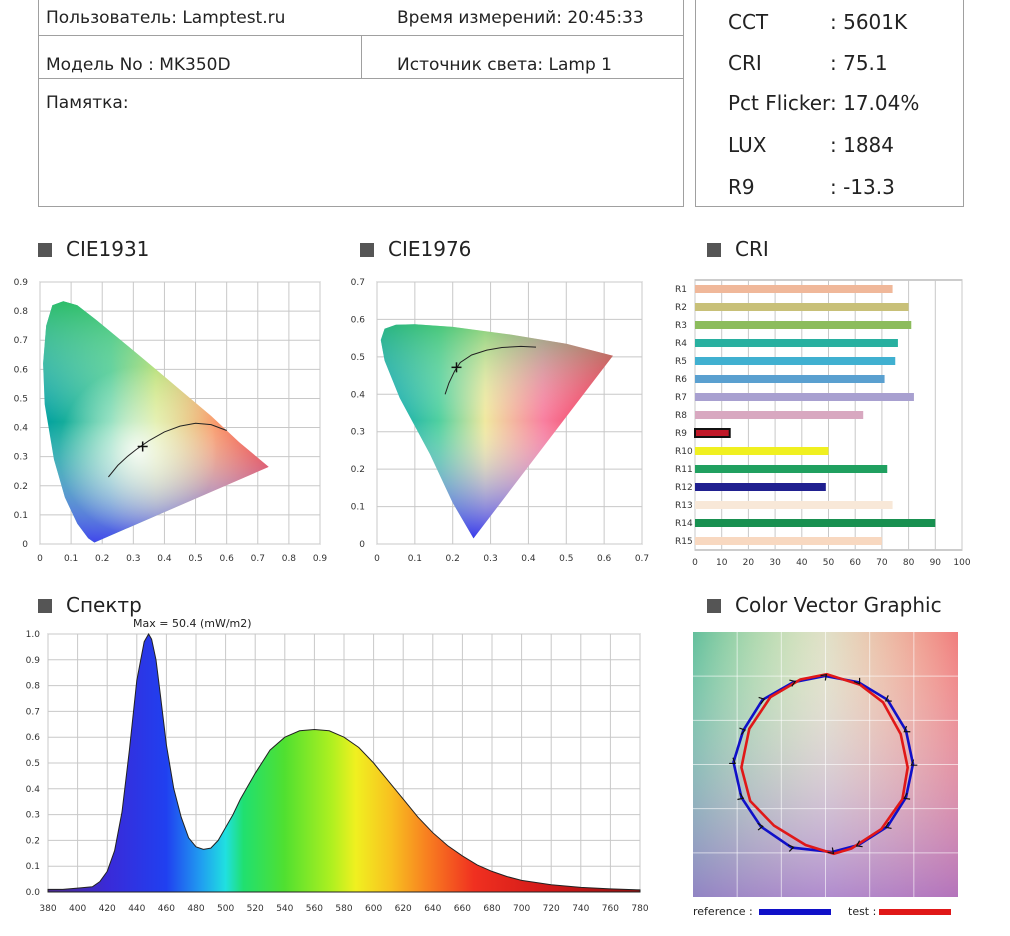  I want to click on spectrum-y-tick-label: 0.3, so click(33, 816).